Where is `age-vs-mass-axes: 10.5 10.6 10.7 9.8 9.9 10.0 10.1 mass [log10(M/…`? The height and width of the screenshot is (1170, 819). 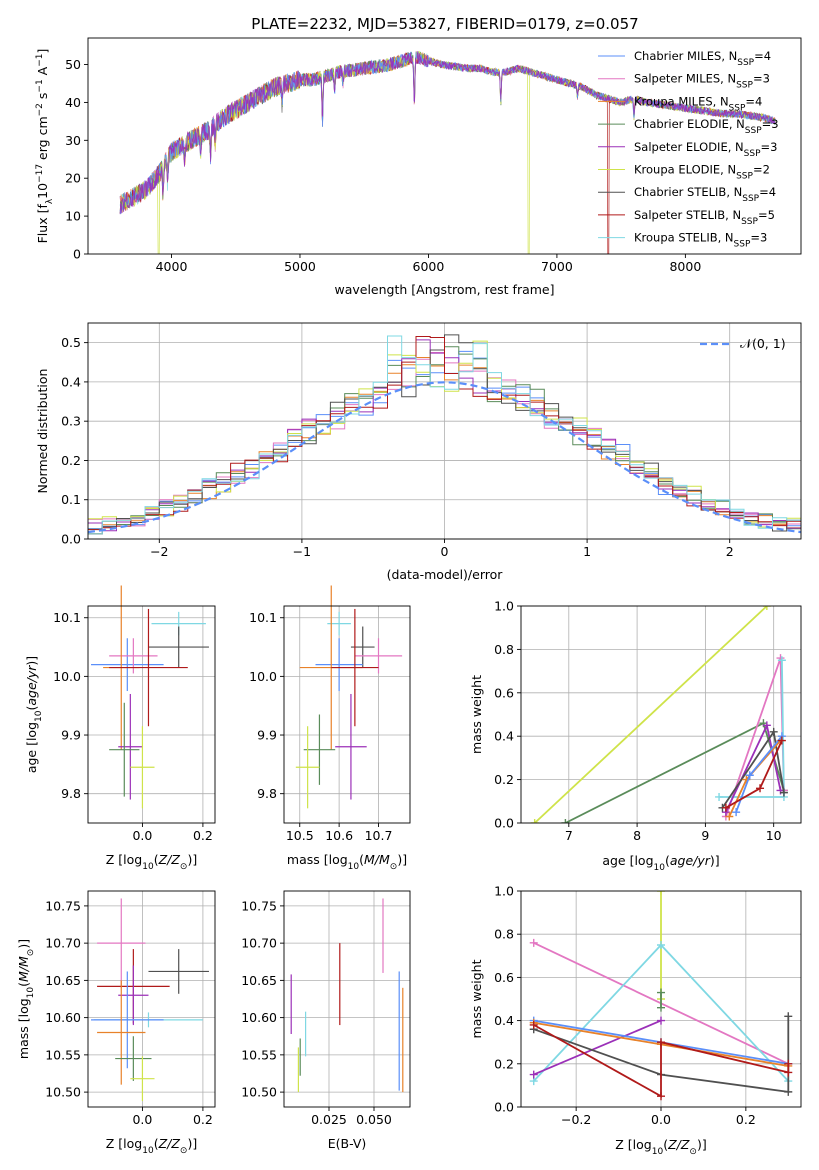
age-vs-mass-axes: 10.5 10.6 10.7 9.8 9.9 10.0 10.1 mass [log10(M/… is located at coordinates (330, 728).